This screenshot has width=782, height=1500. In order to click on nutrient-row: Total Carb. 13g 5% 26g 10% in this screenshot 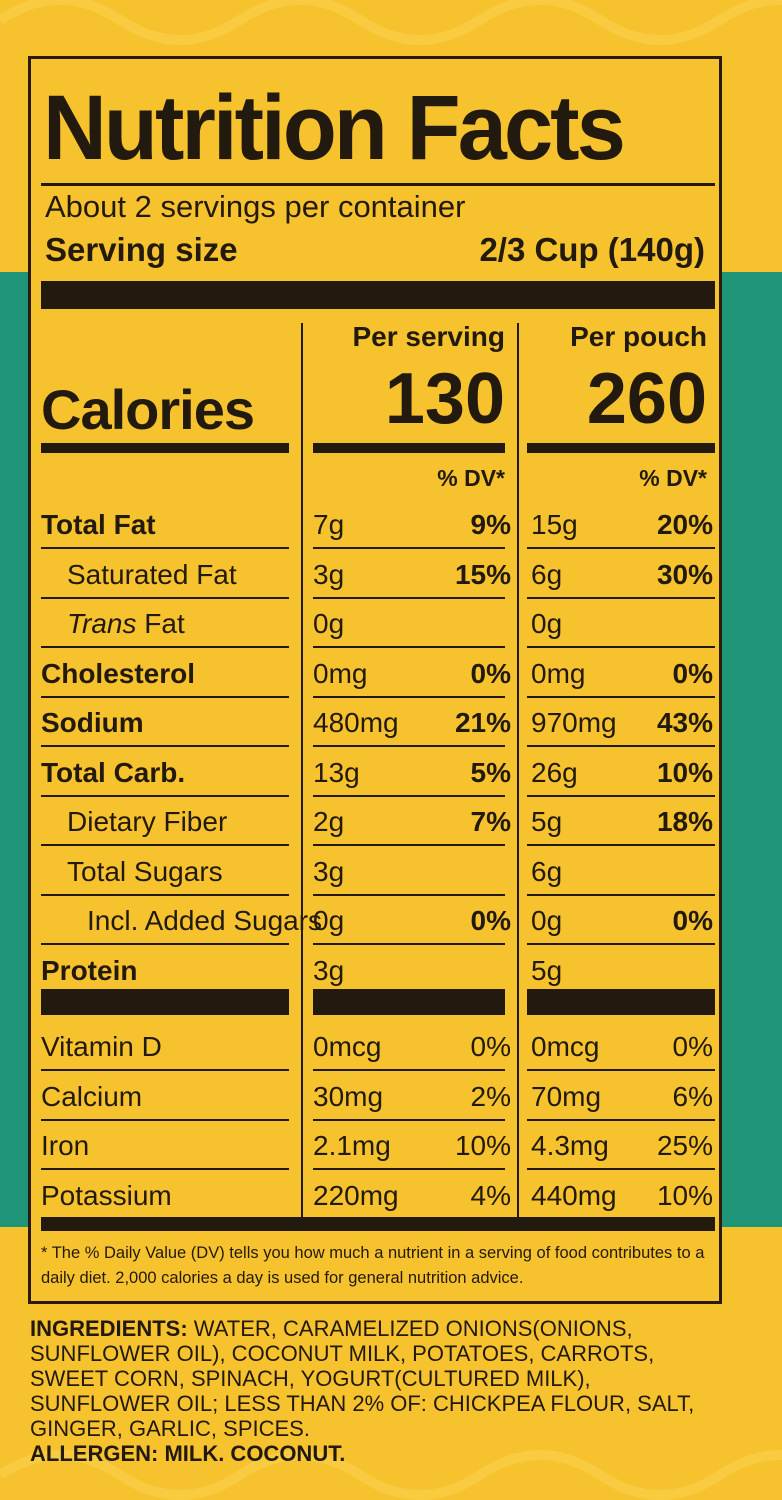, I will do `click(378, 772)`.